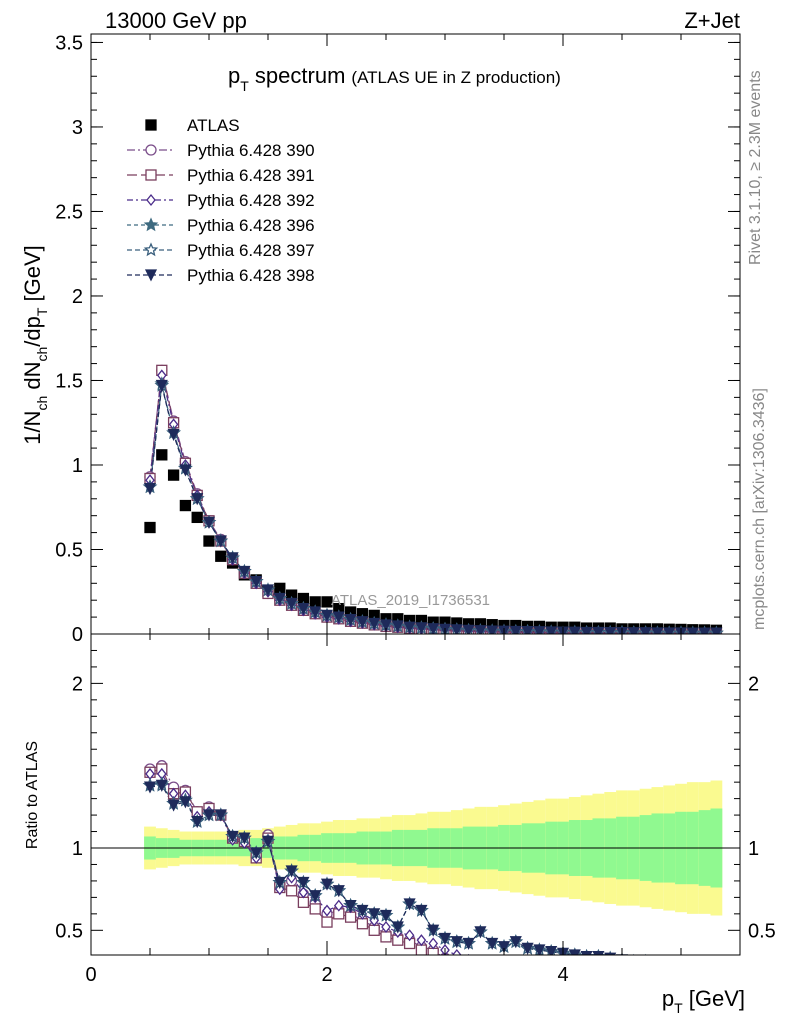  What do you see at coordinates (251, 150) in the screenshot?
I see `legend-label-pythia-6-428-390: Pythia 6.428 390` at bounding box center [251, 150].